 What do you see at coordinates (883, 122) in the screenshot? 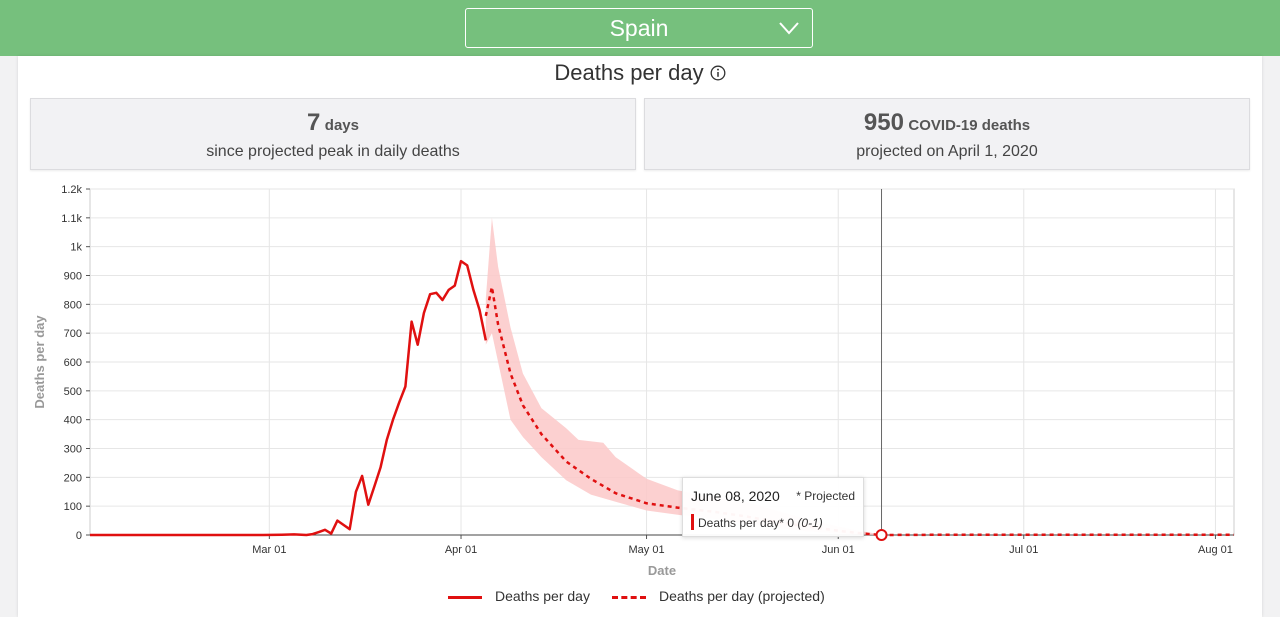
I see `stat-deaths-value: 950` at bounding box center [883, 122].